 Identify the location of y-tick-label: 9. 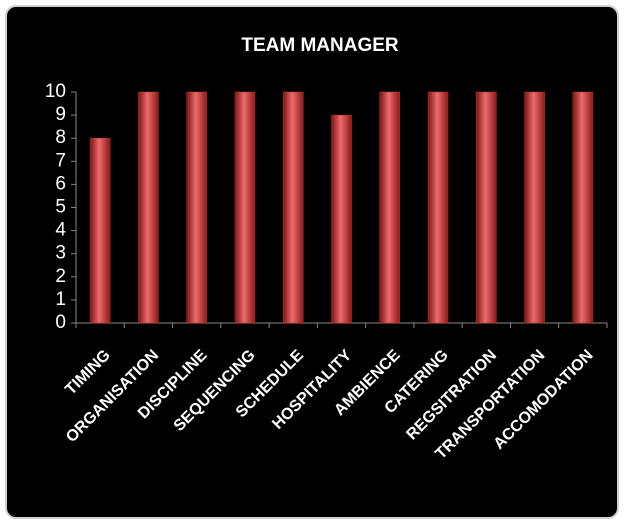
(60, 114).